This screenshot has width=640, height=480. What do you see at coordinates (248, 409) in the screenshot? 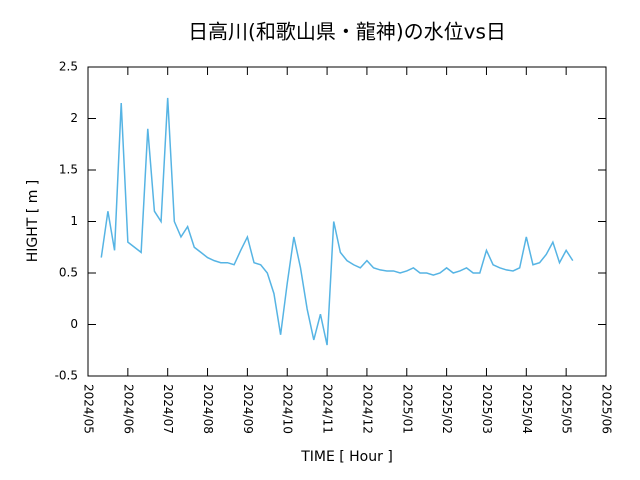
I see `x-tick-label: 2024/09` at bounding box center [248, 409].